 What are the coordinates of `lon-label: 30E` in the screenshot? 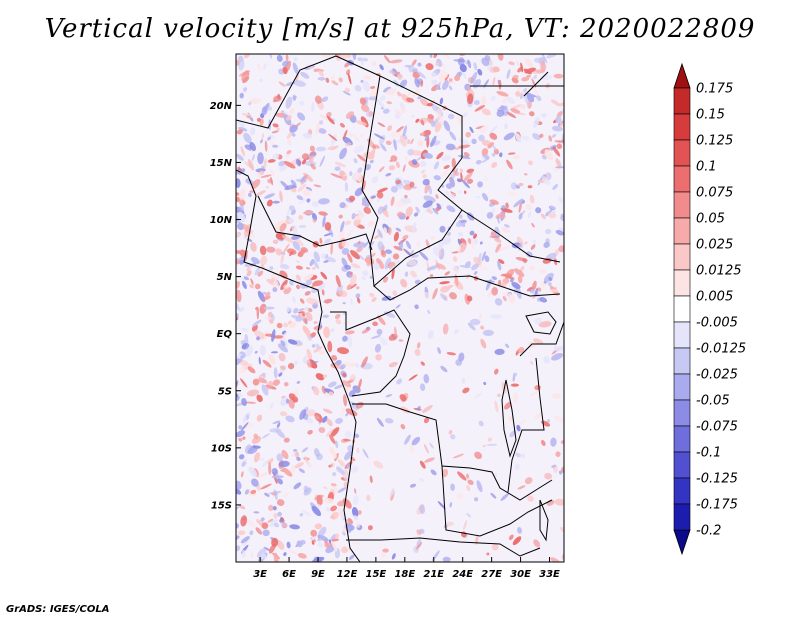 It's located at (520, 574).